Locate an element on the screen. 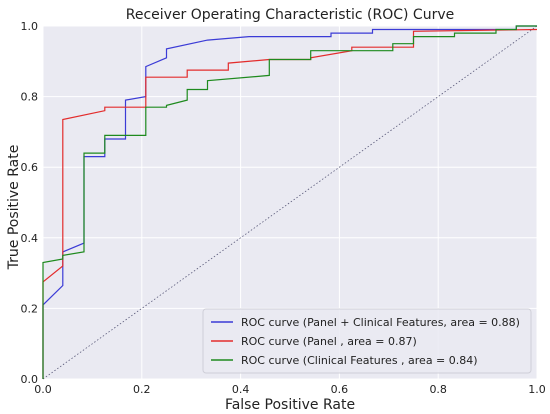  x-tick-label: 0.6 is located at coordinates (340, 389).